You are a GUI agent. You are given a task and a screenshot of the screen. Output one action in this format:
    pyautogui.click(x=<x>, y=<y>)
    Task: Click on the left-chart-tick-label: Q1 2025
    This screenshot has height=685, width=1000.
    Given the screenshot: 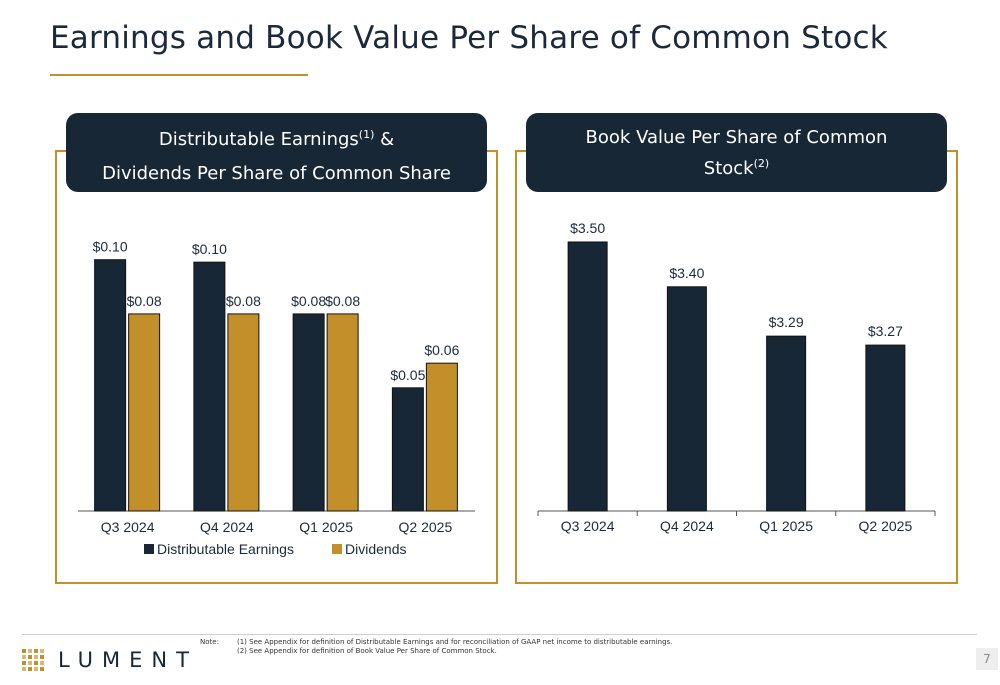 What is the action you would take?
    pyautogui.click(x=326, y=527)
    